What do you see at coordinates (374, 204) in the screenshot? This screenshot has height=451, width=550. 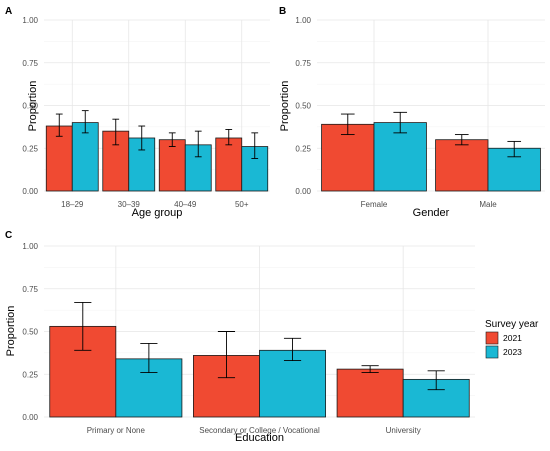 I see `x-tick-label: Female` at bounding box center [374, 204].